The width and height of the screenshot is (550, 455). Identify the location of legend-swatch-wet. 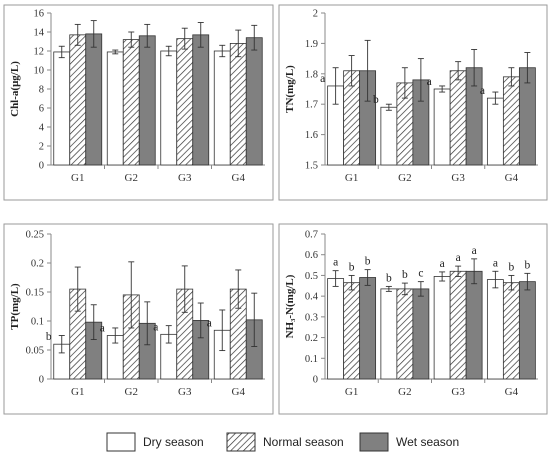
(374, 442).